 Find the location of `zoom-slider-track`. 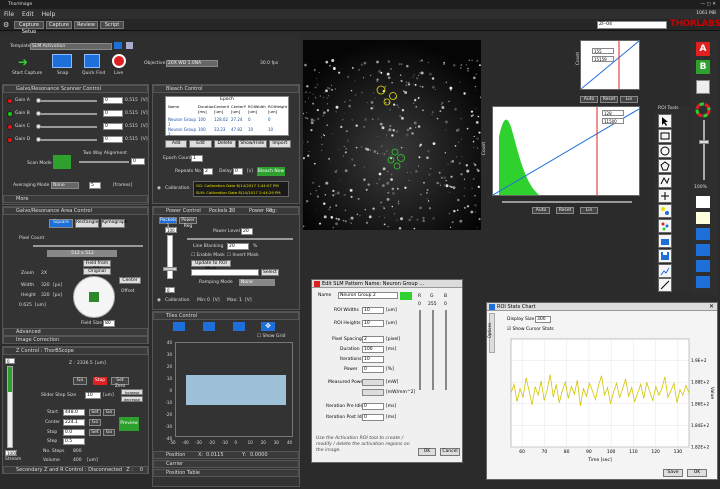

zoom-slider-track is located at coordinates (704, 150).